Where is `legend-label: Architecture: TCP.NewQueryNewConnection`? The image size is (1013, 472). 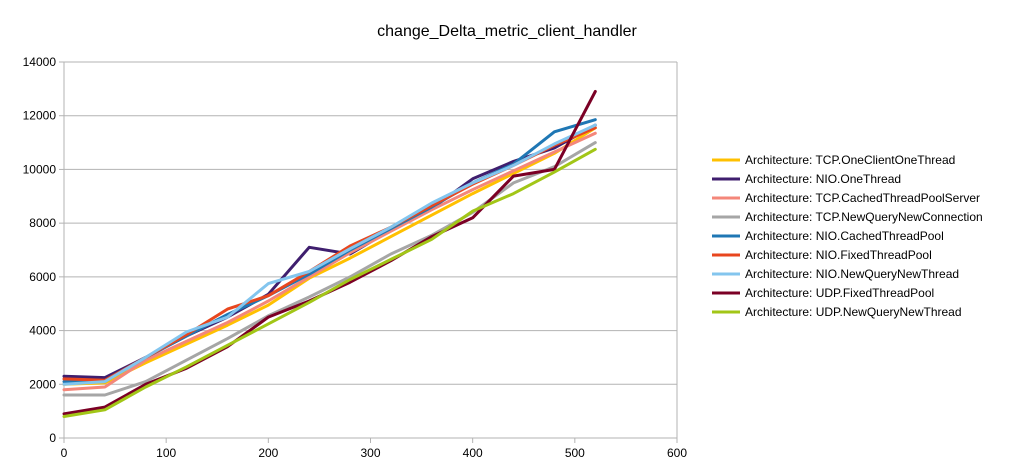
legend-label: Architecture: TCP.NewQueryNewConnection is located at coordinates (864, 217).